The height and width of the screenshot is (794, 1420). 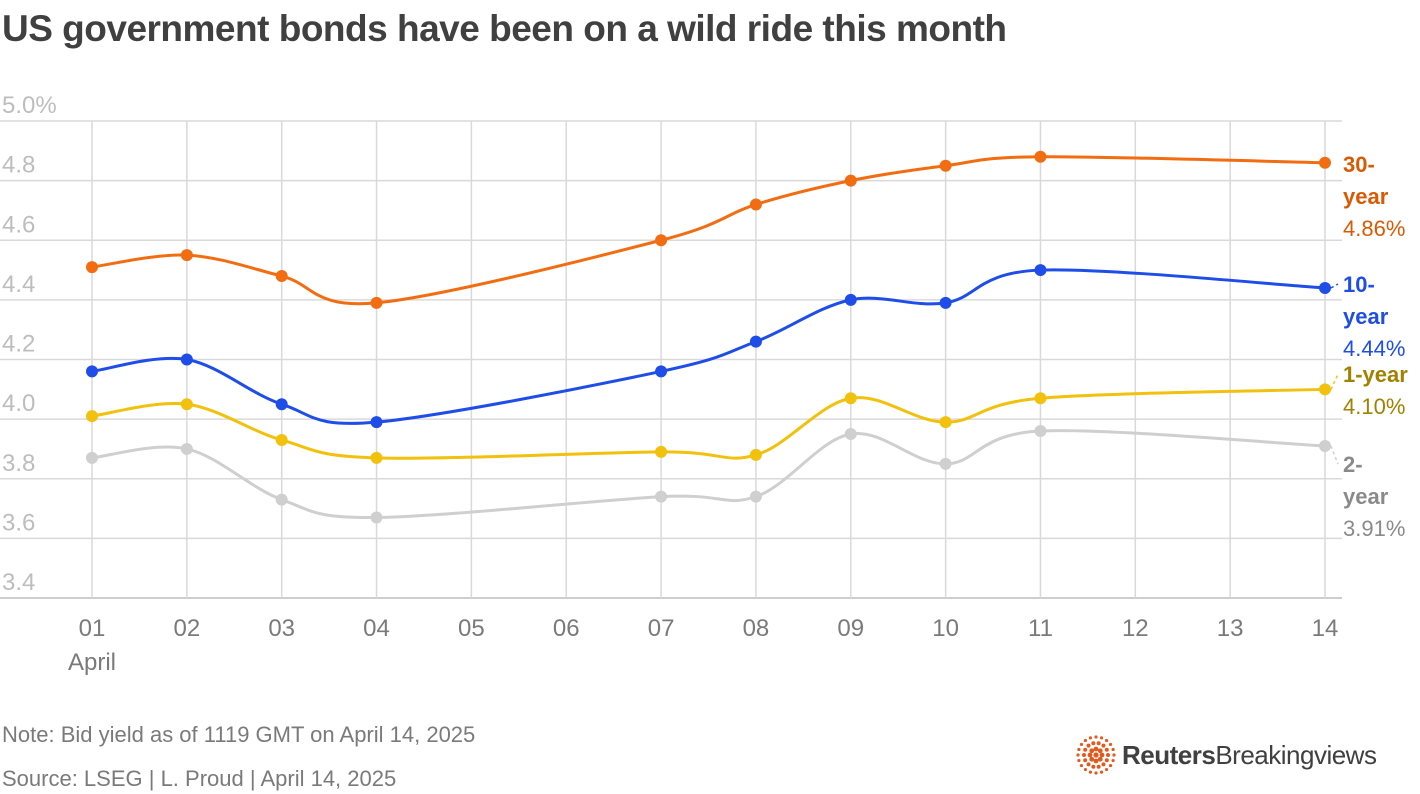 I want to click on x-tick-label: 13, so click(x=1230, y=628).